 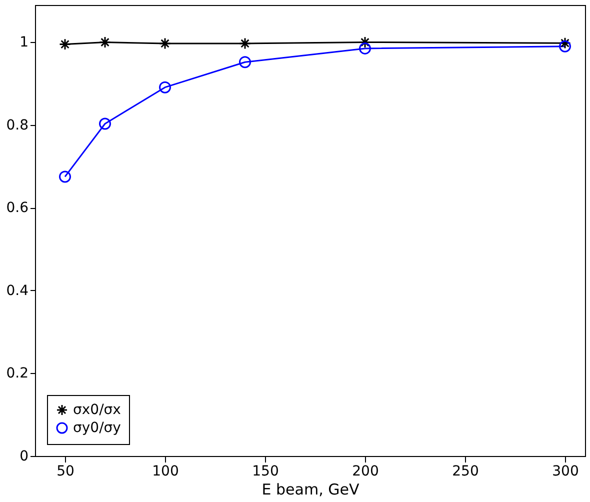 What do you see at coordinates (17, 374) in the screenshot?
I see `y-tick-label: 0.2` at bounding box center [17, 374].